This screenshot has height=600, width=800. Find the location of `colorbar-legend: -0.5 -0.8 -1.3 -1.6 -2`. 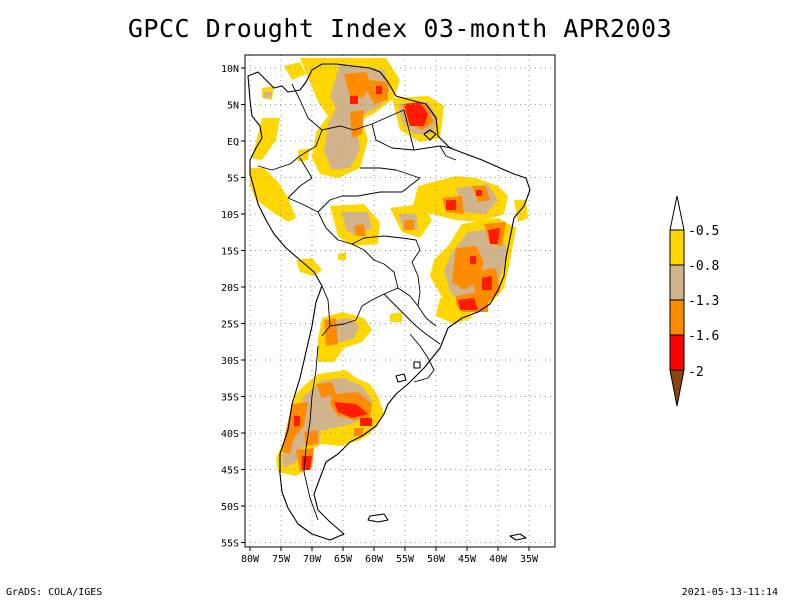

colorbar-legend: -0.5 -0.8 -1.3 -1.6 -2 is located at coordinates (694, 301).